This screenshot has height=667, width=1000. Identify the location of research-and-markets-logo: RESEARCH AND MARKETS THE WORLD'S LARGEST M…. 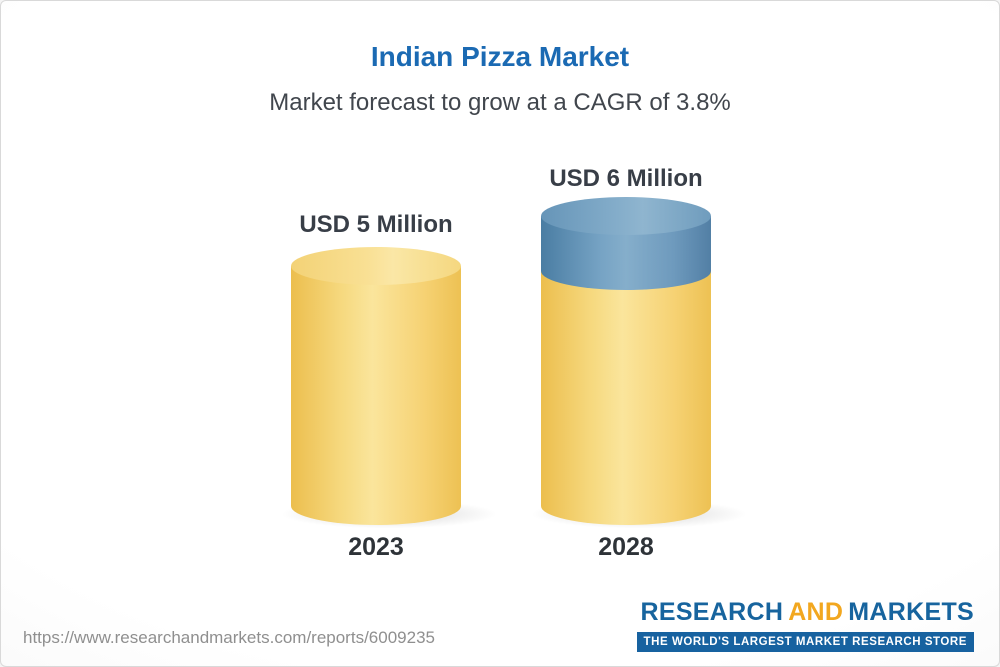
(805, 625).